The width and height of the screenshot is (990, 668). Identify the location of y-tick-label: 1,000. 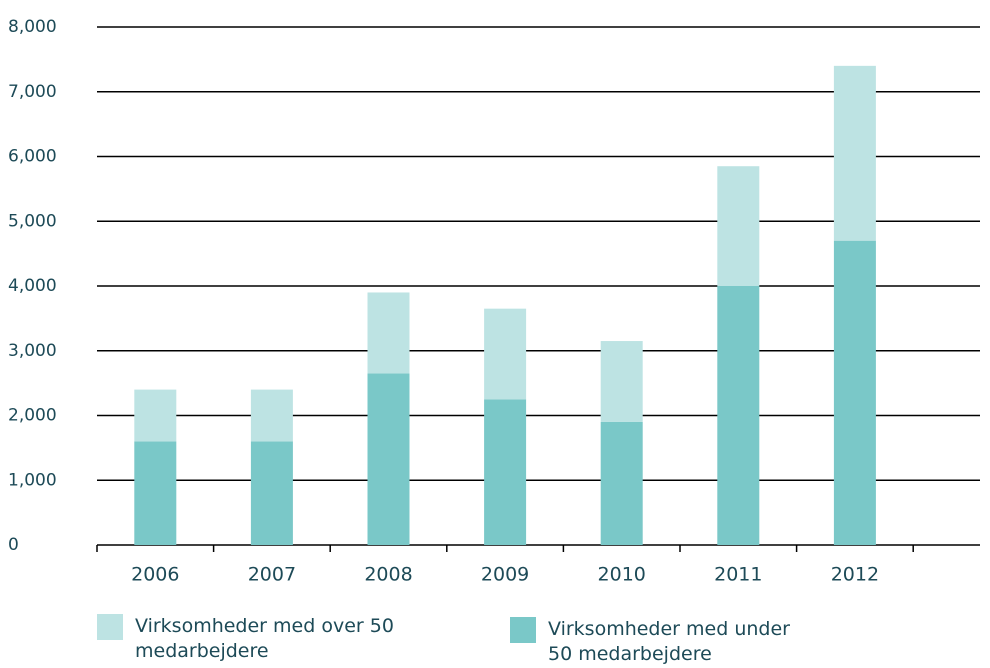
(32, 480).